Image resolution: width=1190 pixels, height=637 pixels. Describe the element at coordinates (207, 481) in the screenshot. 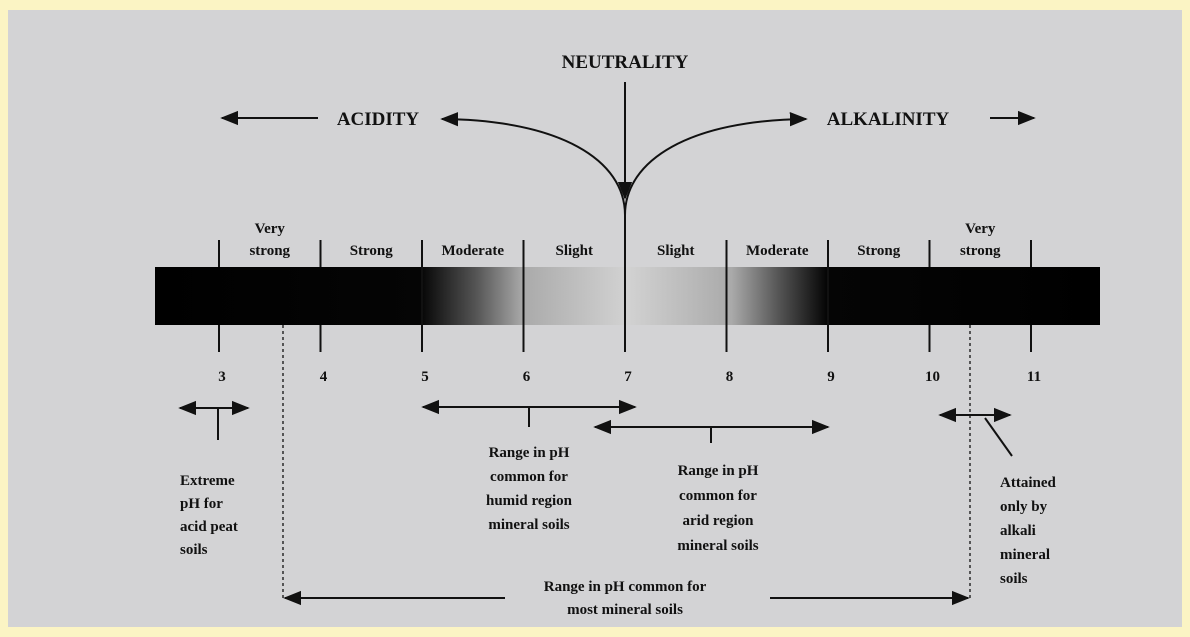

I see `annotation: Extreme` at that location.